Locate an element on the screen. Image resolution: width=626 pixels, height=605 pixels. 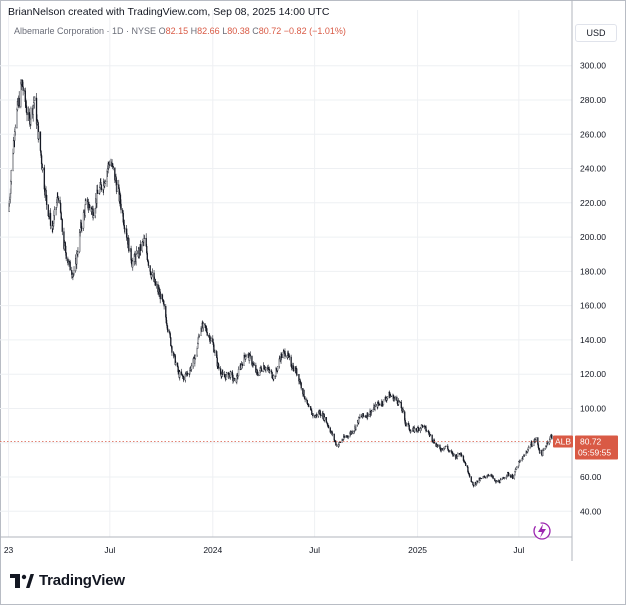
y-tick-label: 100.00 is located at coordinates (593, 408).